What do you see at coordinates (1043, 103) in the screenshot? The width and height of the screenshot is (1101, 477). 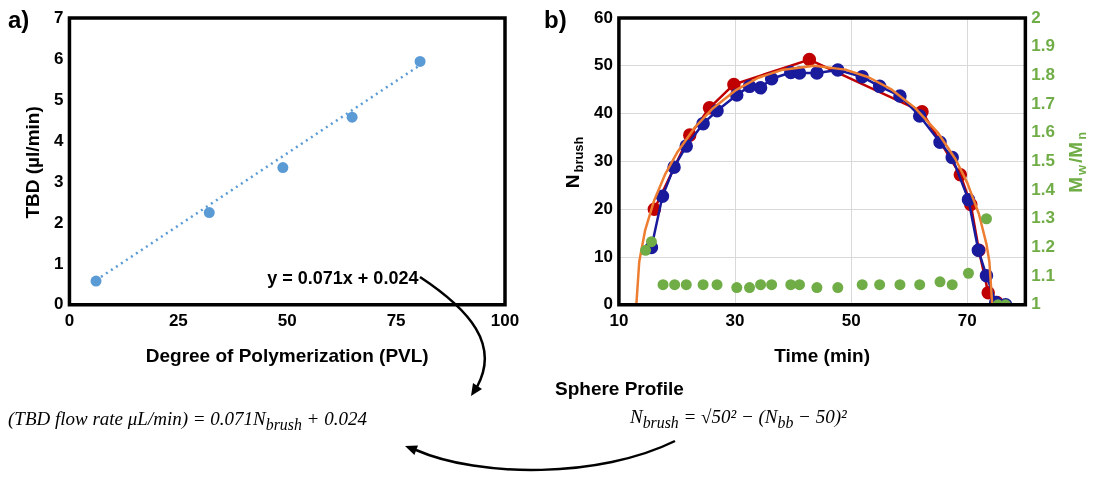 I see `y2-tick-label: 1.7` at bounding box center [1043, 103].